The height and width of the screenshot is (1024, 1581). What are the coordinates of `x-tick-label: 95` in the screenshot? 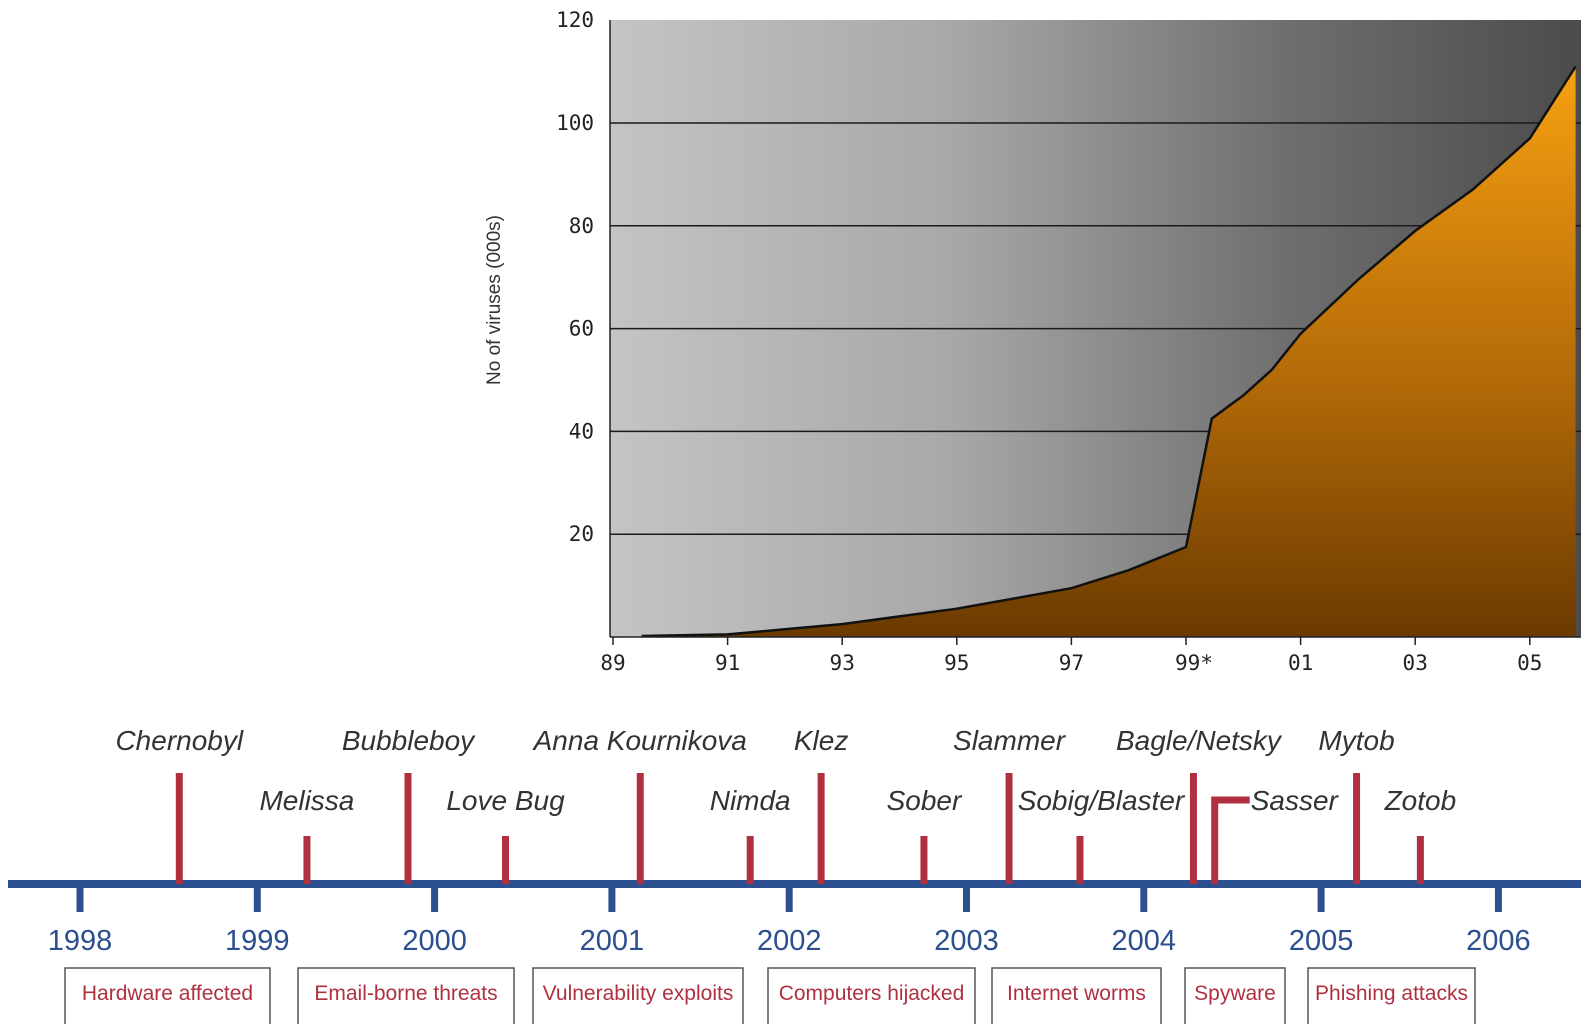 It's located at (956, 663).